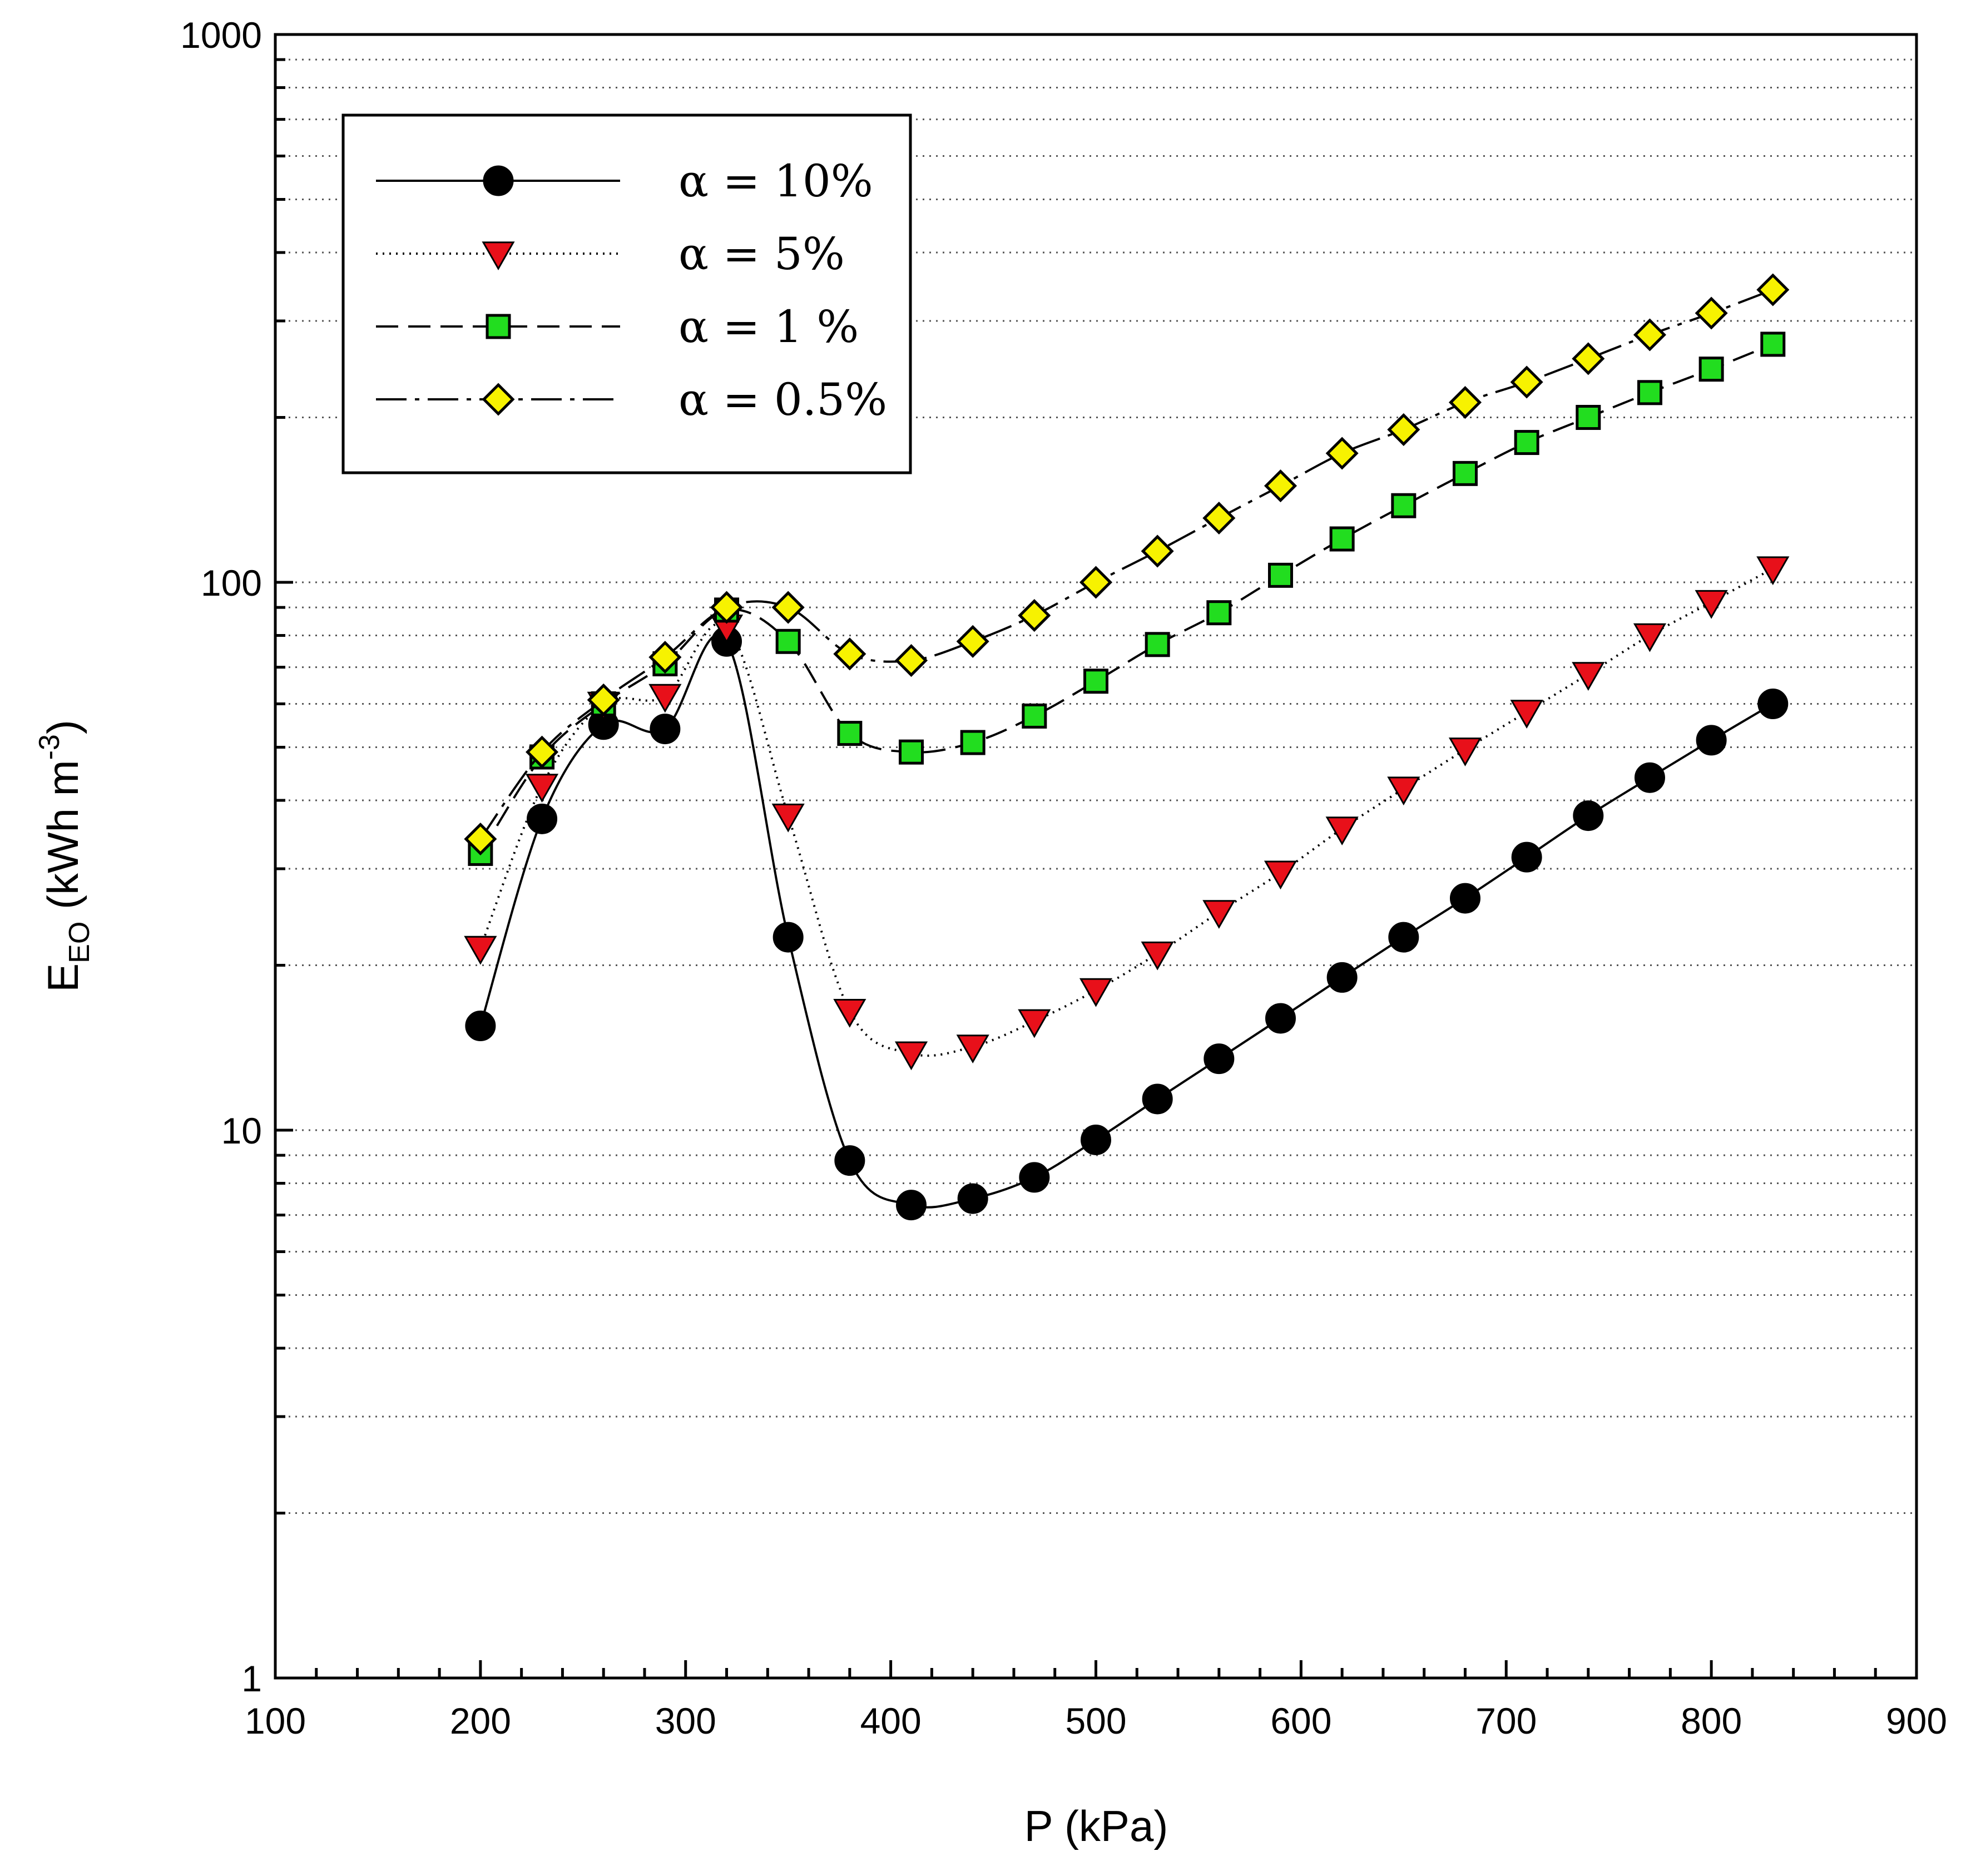  What do you see at coordinates (624, 181) in the screenshot?
I see `legend-entry-1: α = 10%` at bounding box center [624, 181].